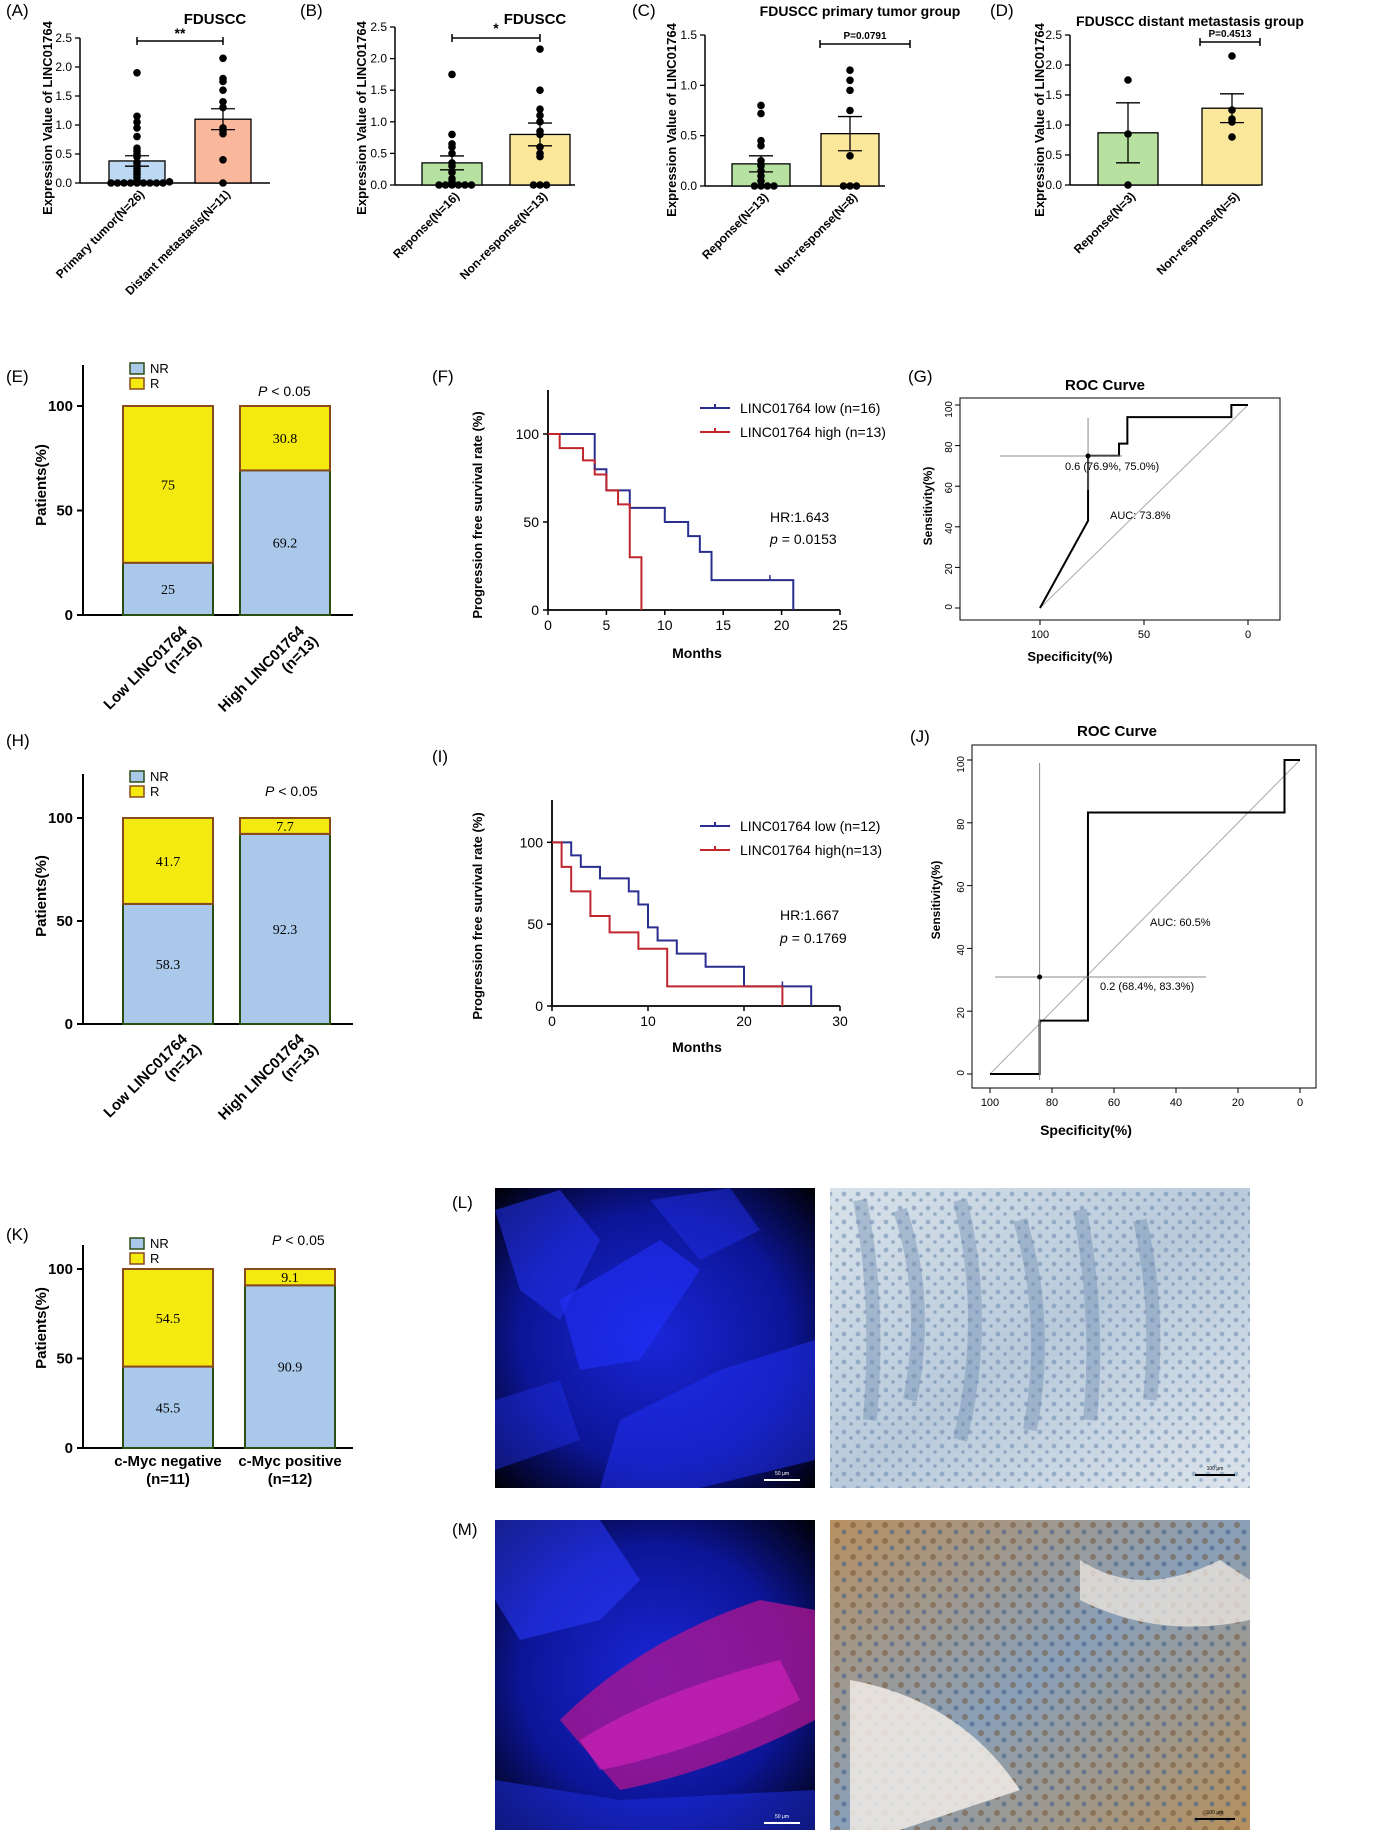 This screenshot has width=1375, height=1838. Describe the element at coordinates (1053, 95) in the screenshot. I see `panel-d-ytick-label: 1.5` at that location.